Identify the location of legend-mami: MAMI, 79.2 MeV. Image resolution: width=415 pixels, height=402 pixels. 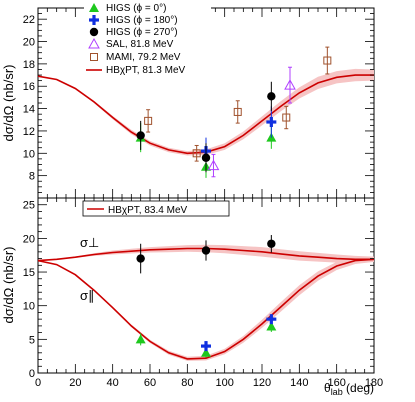
(143, 57).